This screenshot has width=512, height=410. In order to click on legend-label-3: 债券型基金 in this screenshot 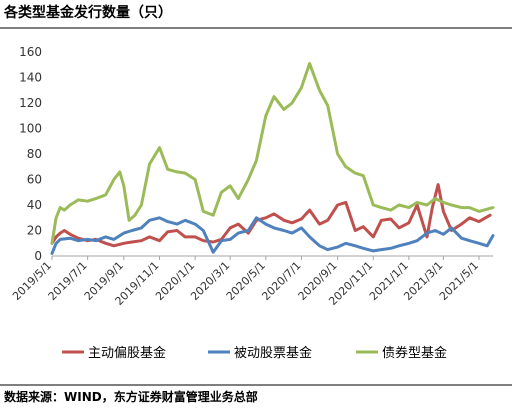, I will do `click(414, 353)`.